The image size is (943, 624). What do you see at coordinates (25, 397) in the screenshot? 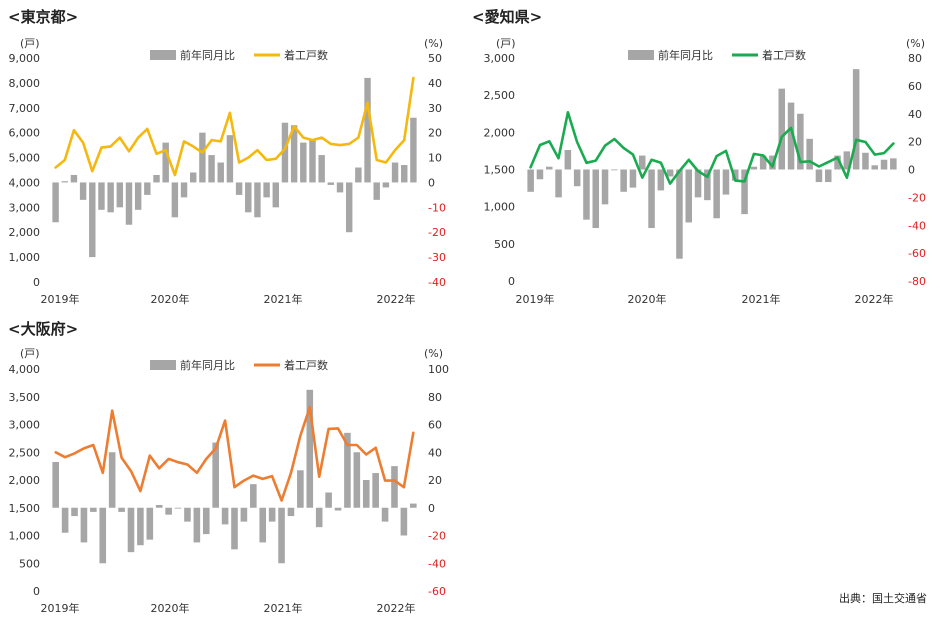
I see `left-tick-label: 3,500` at bounding box center [25, 397].